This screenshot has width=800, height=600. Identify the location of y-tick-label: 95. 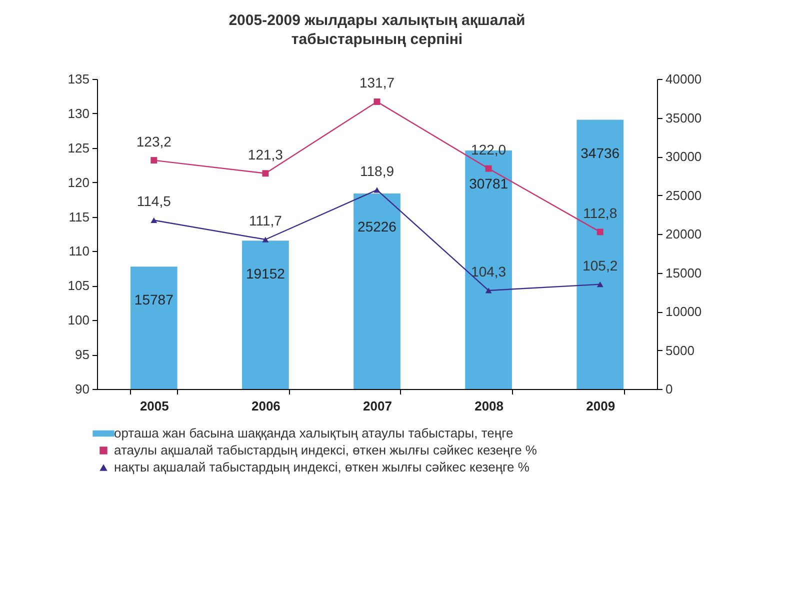
(82, 354).